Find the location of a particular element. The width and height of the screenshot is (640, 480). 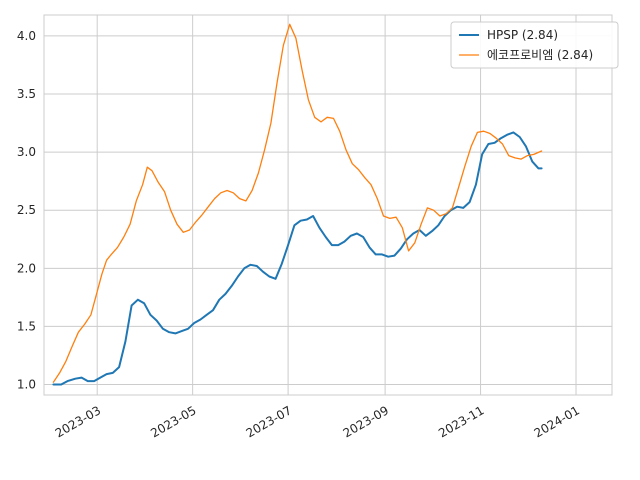

y-tick-label: 4.0 is located at coordinates (26, 36).